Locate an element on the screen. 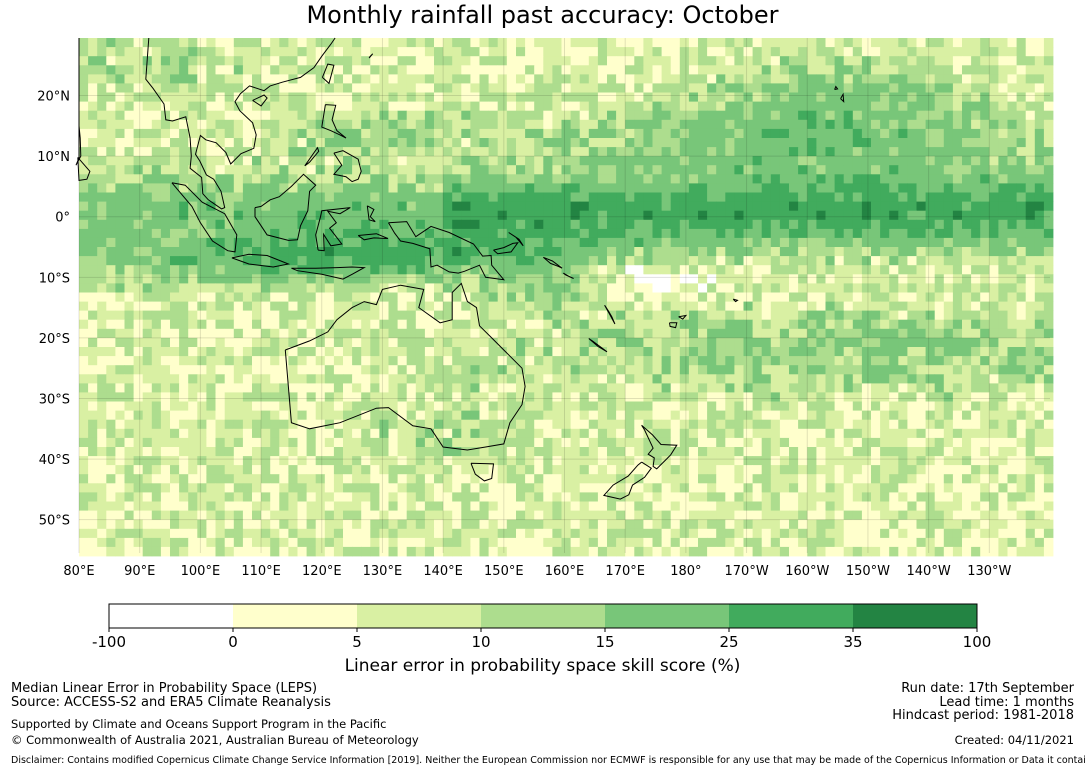 The height and width of the screenshot is (770, 1085). longitude-label: 130°E is located at coordinates (383, 571).